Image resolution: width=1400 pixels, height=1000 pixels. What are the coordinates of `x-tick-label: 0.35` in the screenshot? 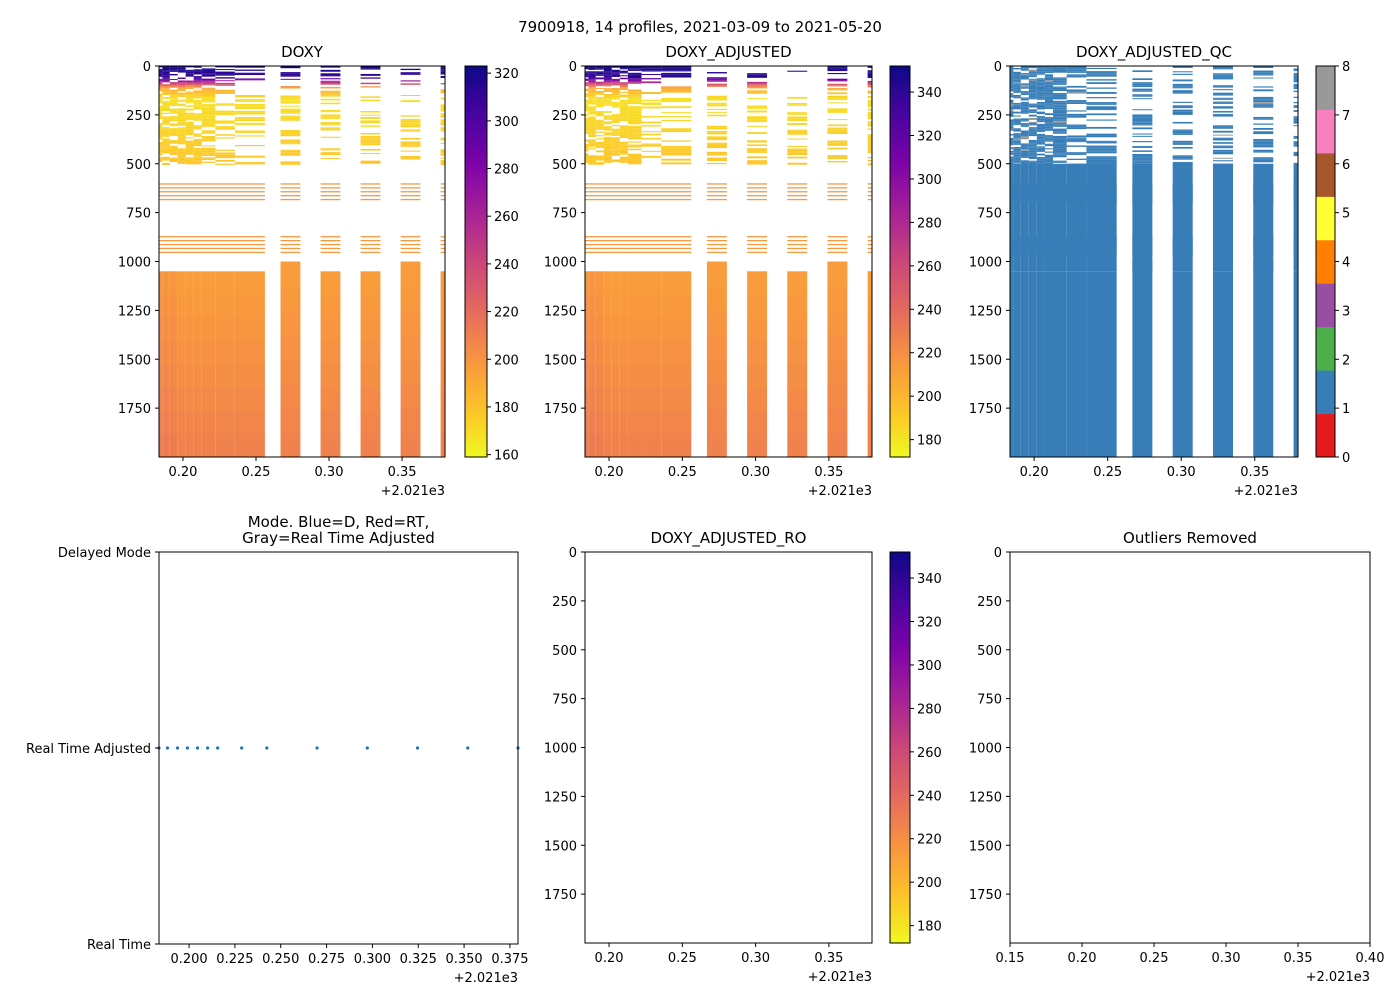 It's located at (1298, 958).